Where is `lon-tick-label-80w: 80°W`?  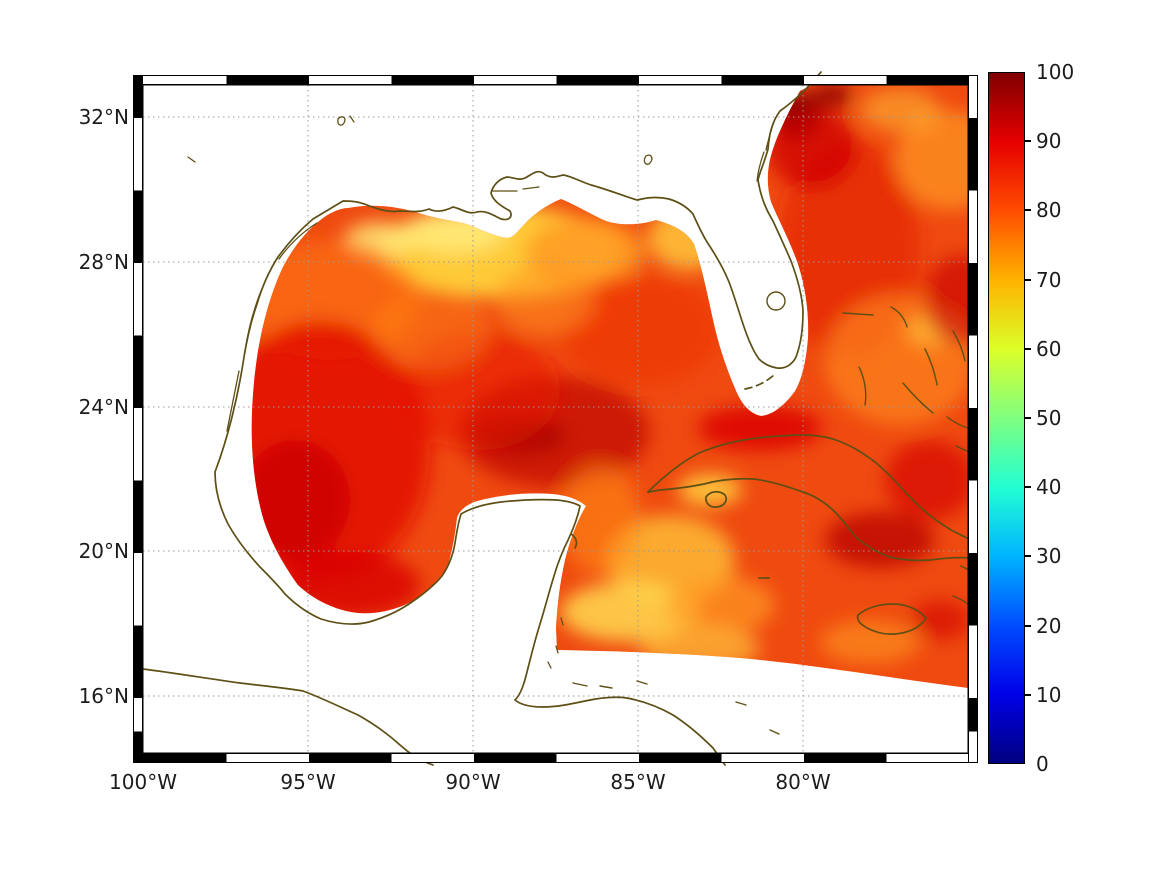
lon-tick-label-80w: 80°W is located at coordinates (803, 782).